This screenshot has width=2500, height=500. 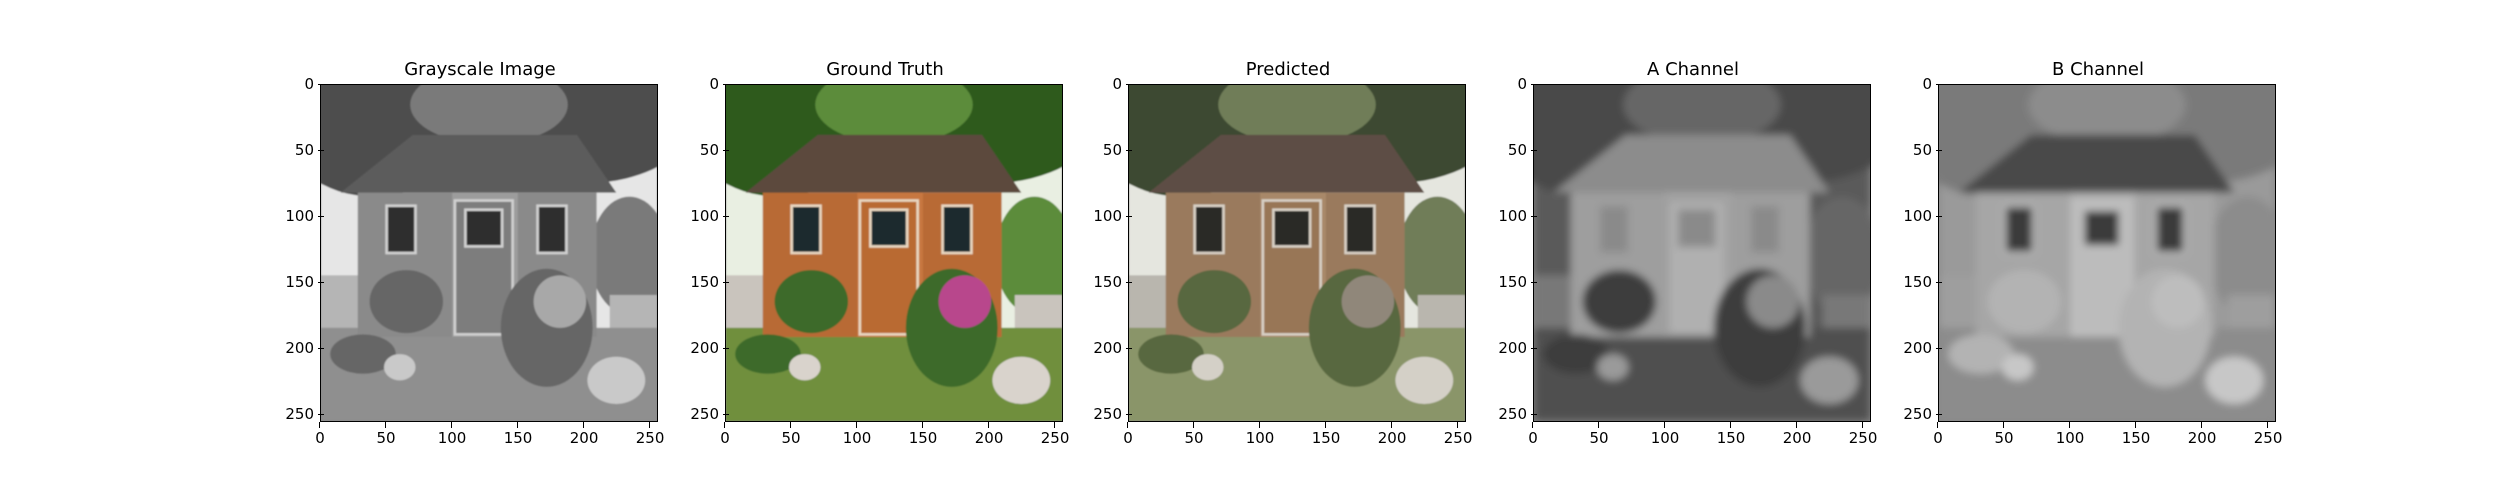 I want to click on panel-title: Grayscale Image, so click(x=480, y=69).